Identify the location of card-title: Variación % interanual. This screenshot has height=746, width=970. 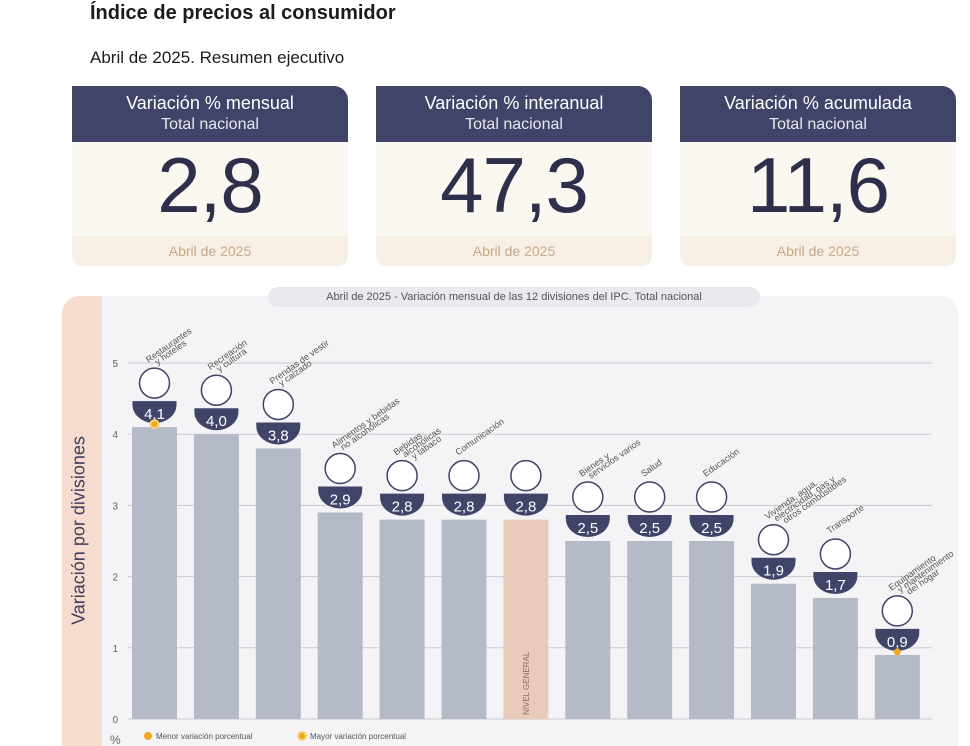
(514, 103).